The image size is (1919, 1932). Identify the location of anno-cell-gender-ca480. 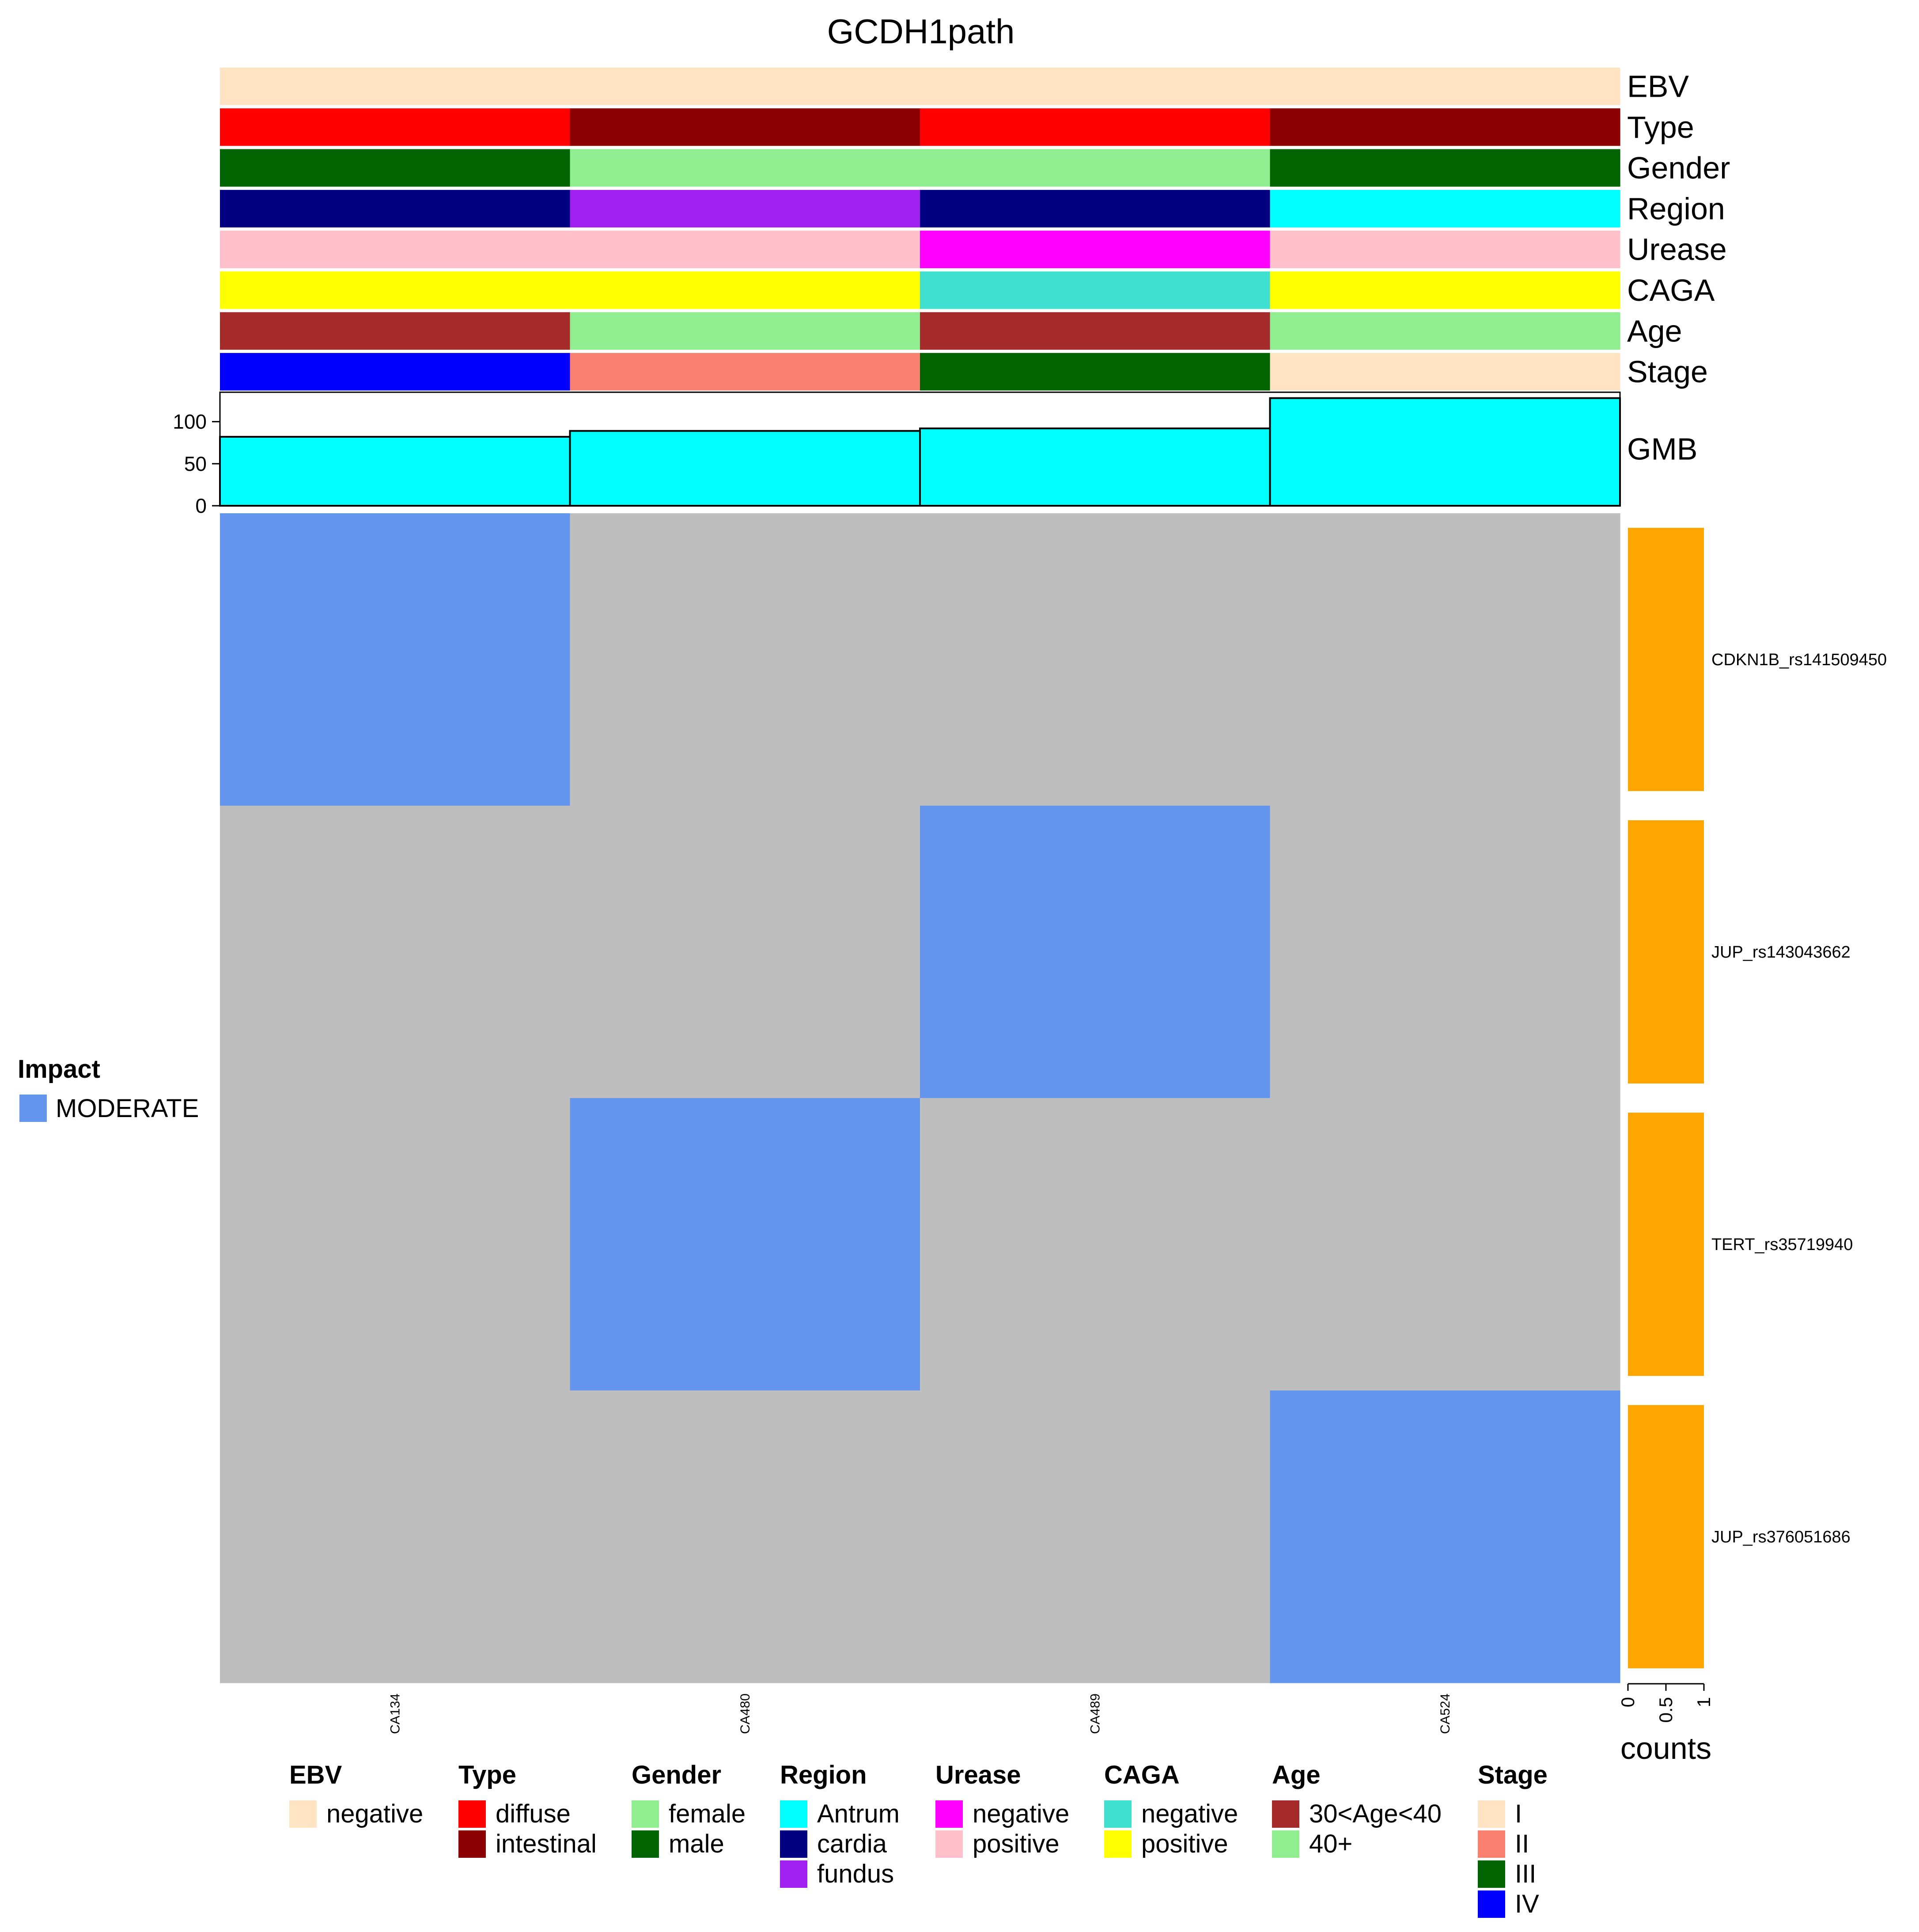
(745, 168).